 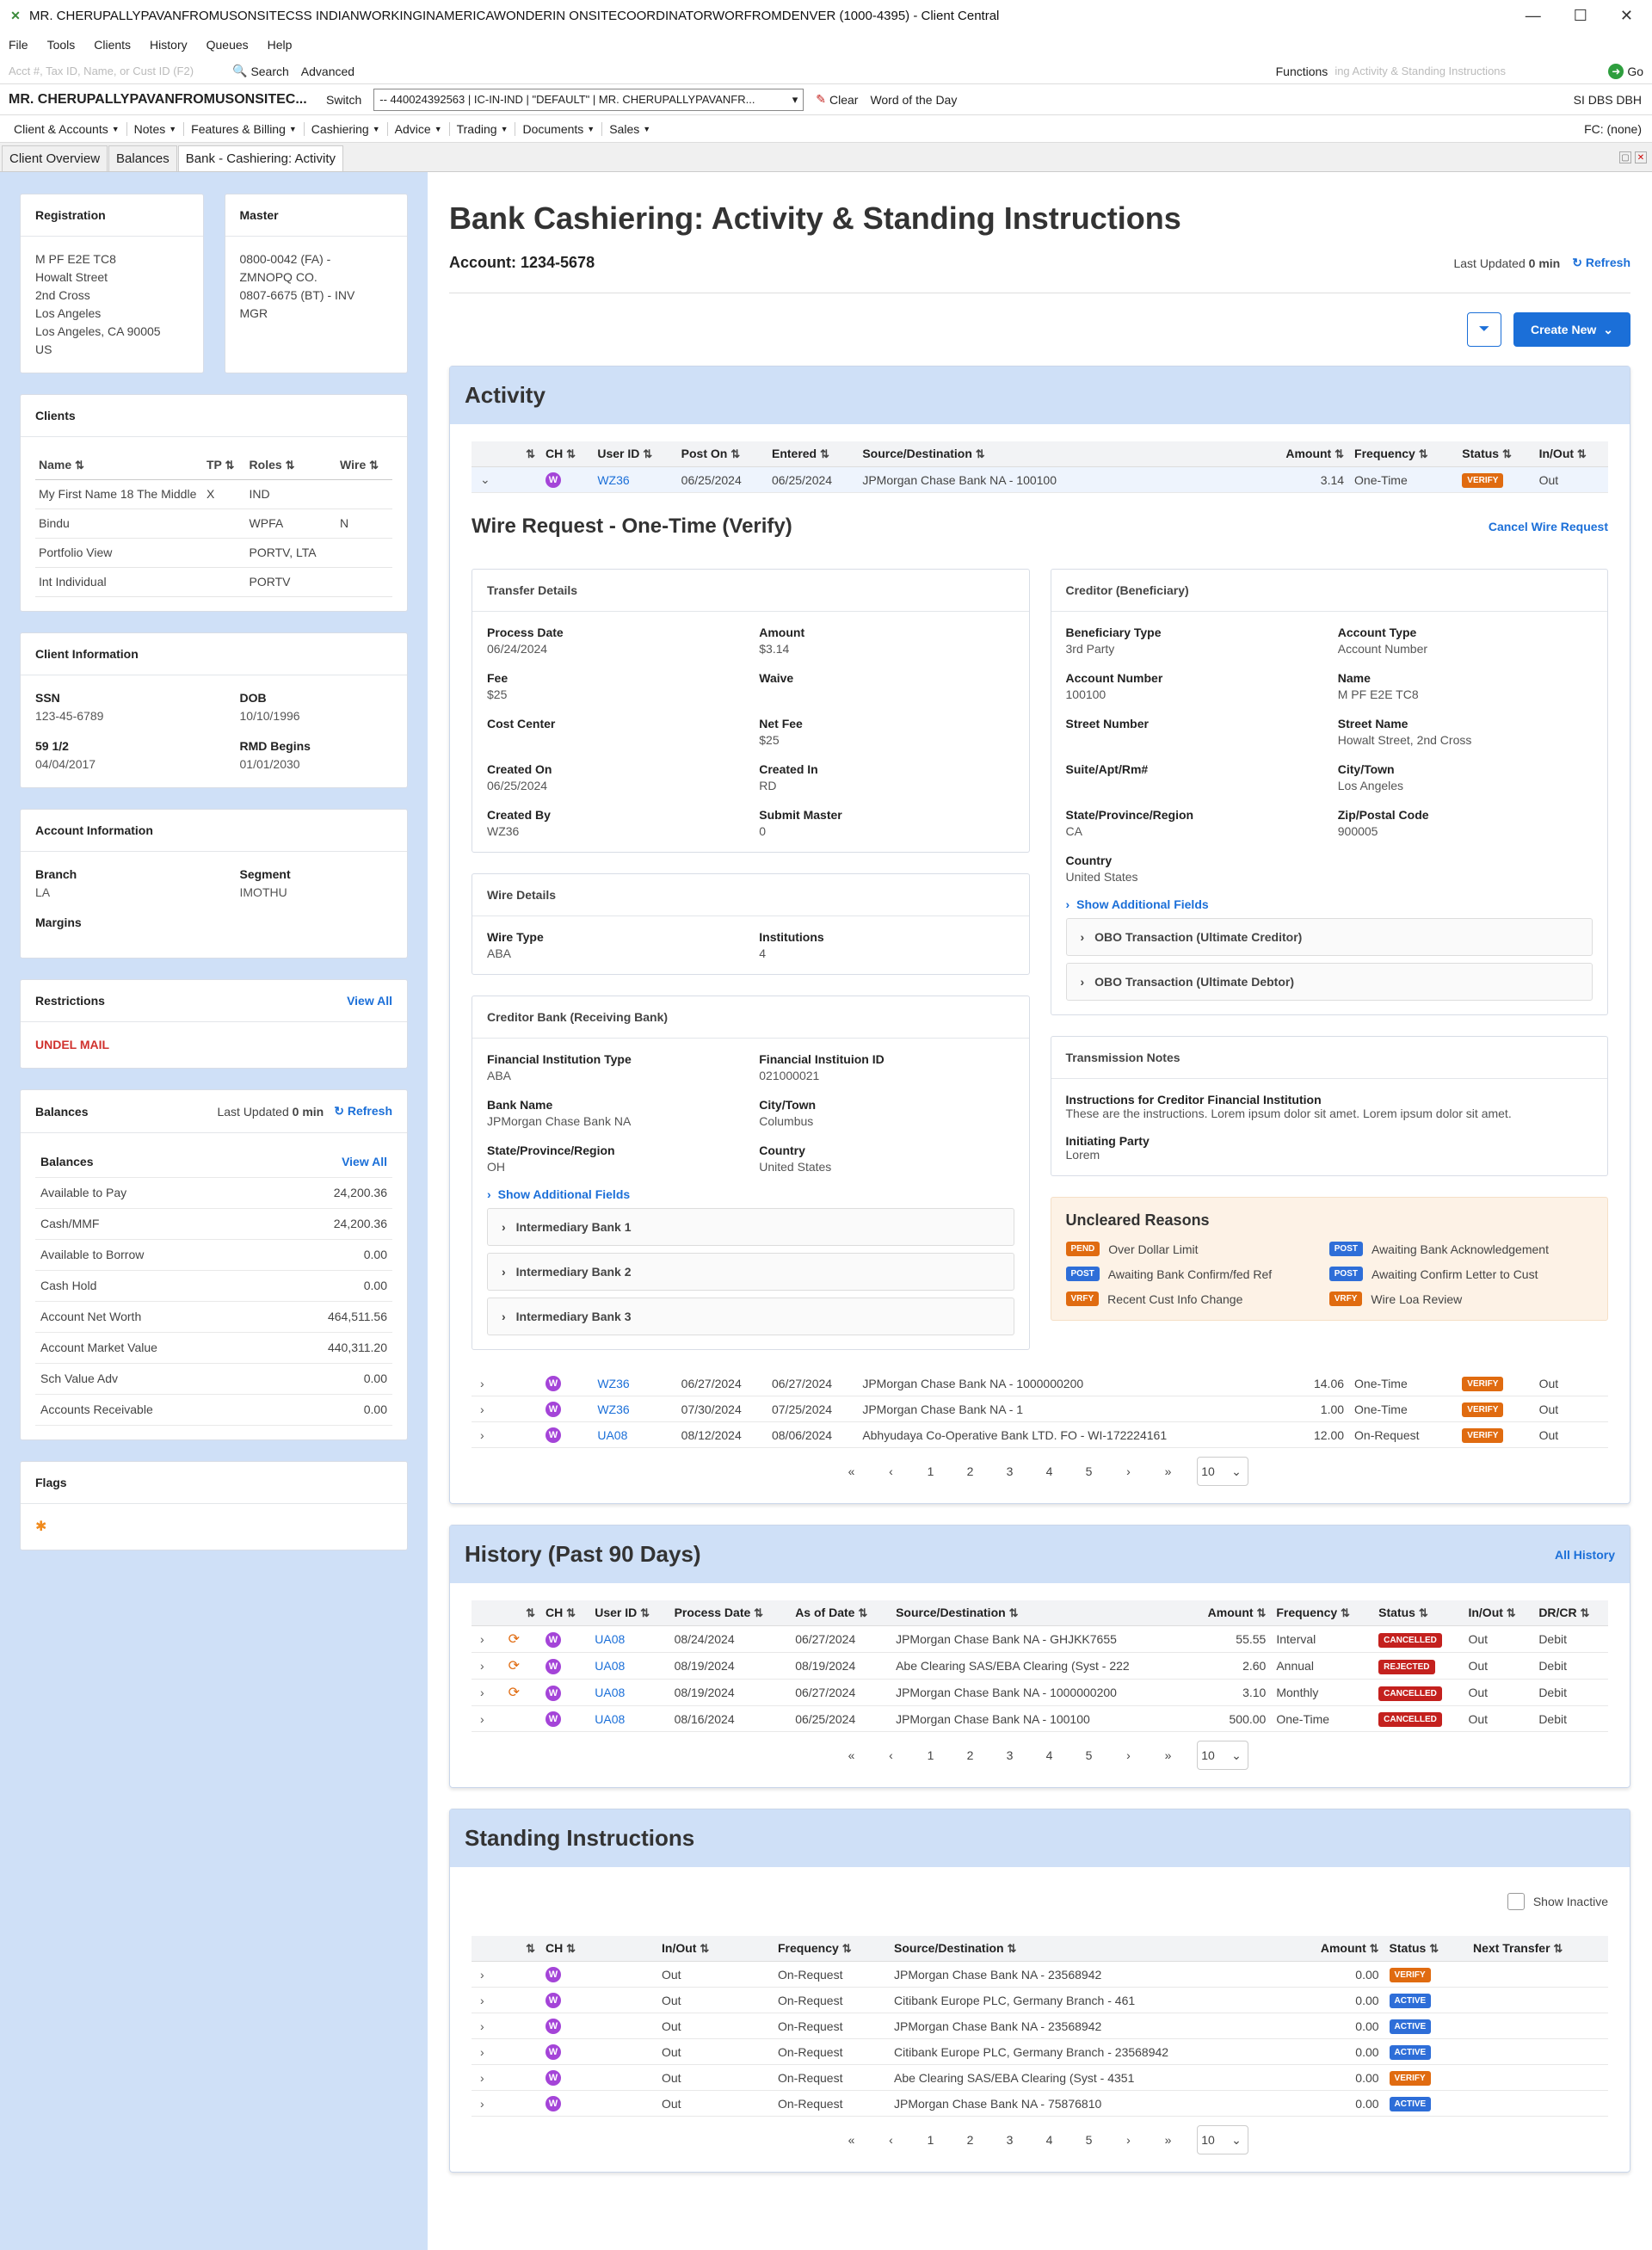 I want to click on tab-client-overview: Client Overview, so click(x=55, y=158).